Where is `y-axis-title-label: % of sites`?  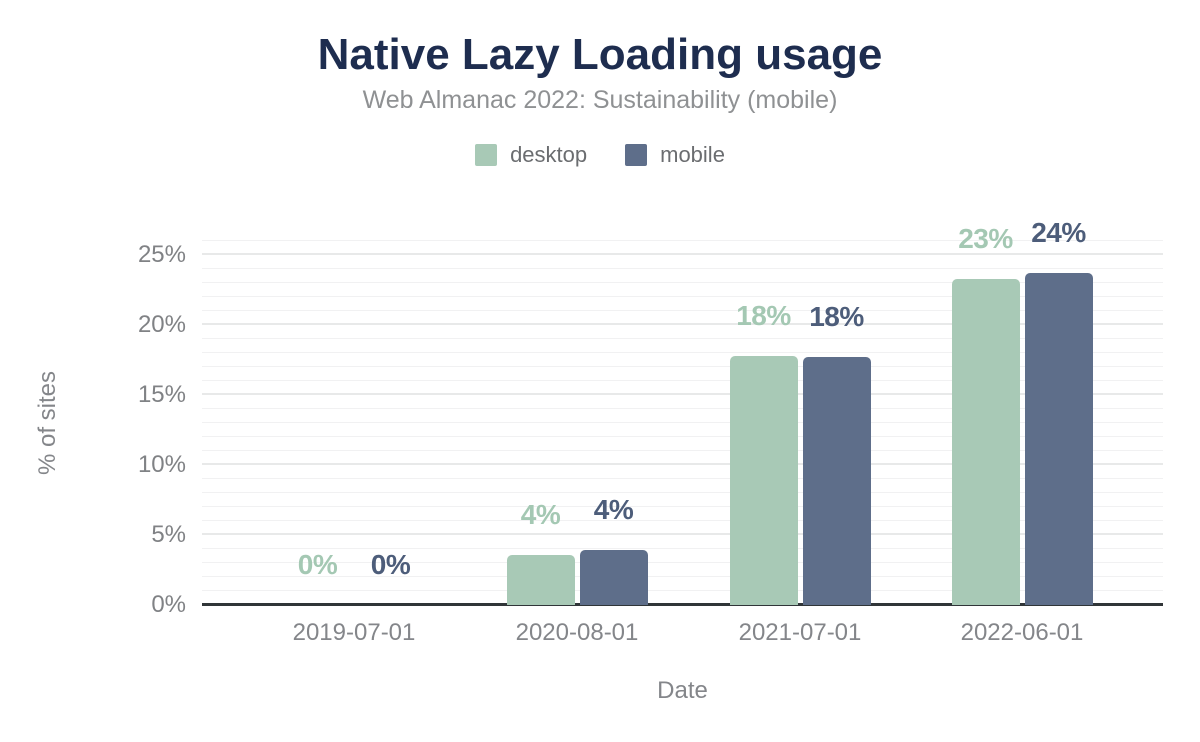
y-axis-title-label: % of sites is located at coordinates (48, 423).